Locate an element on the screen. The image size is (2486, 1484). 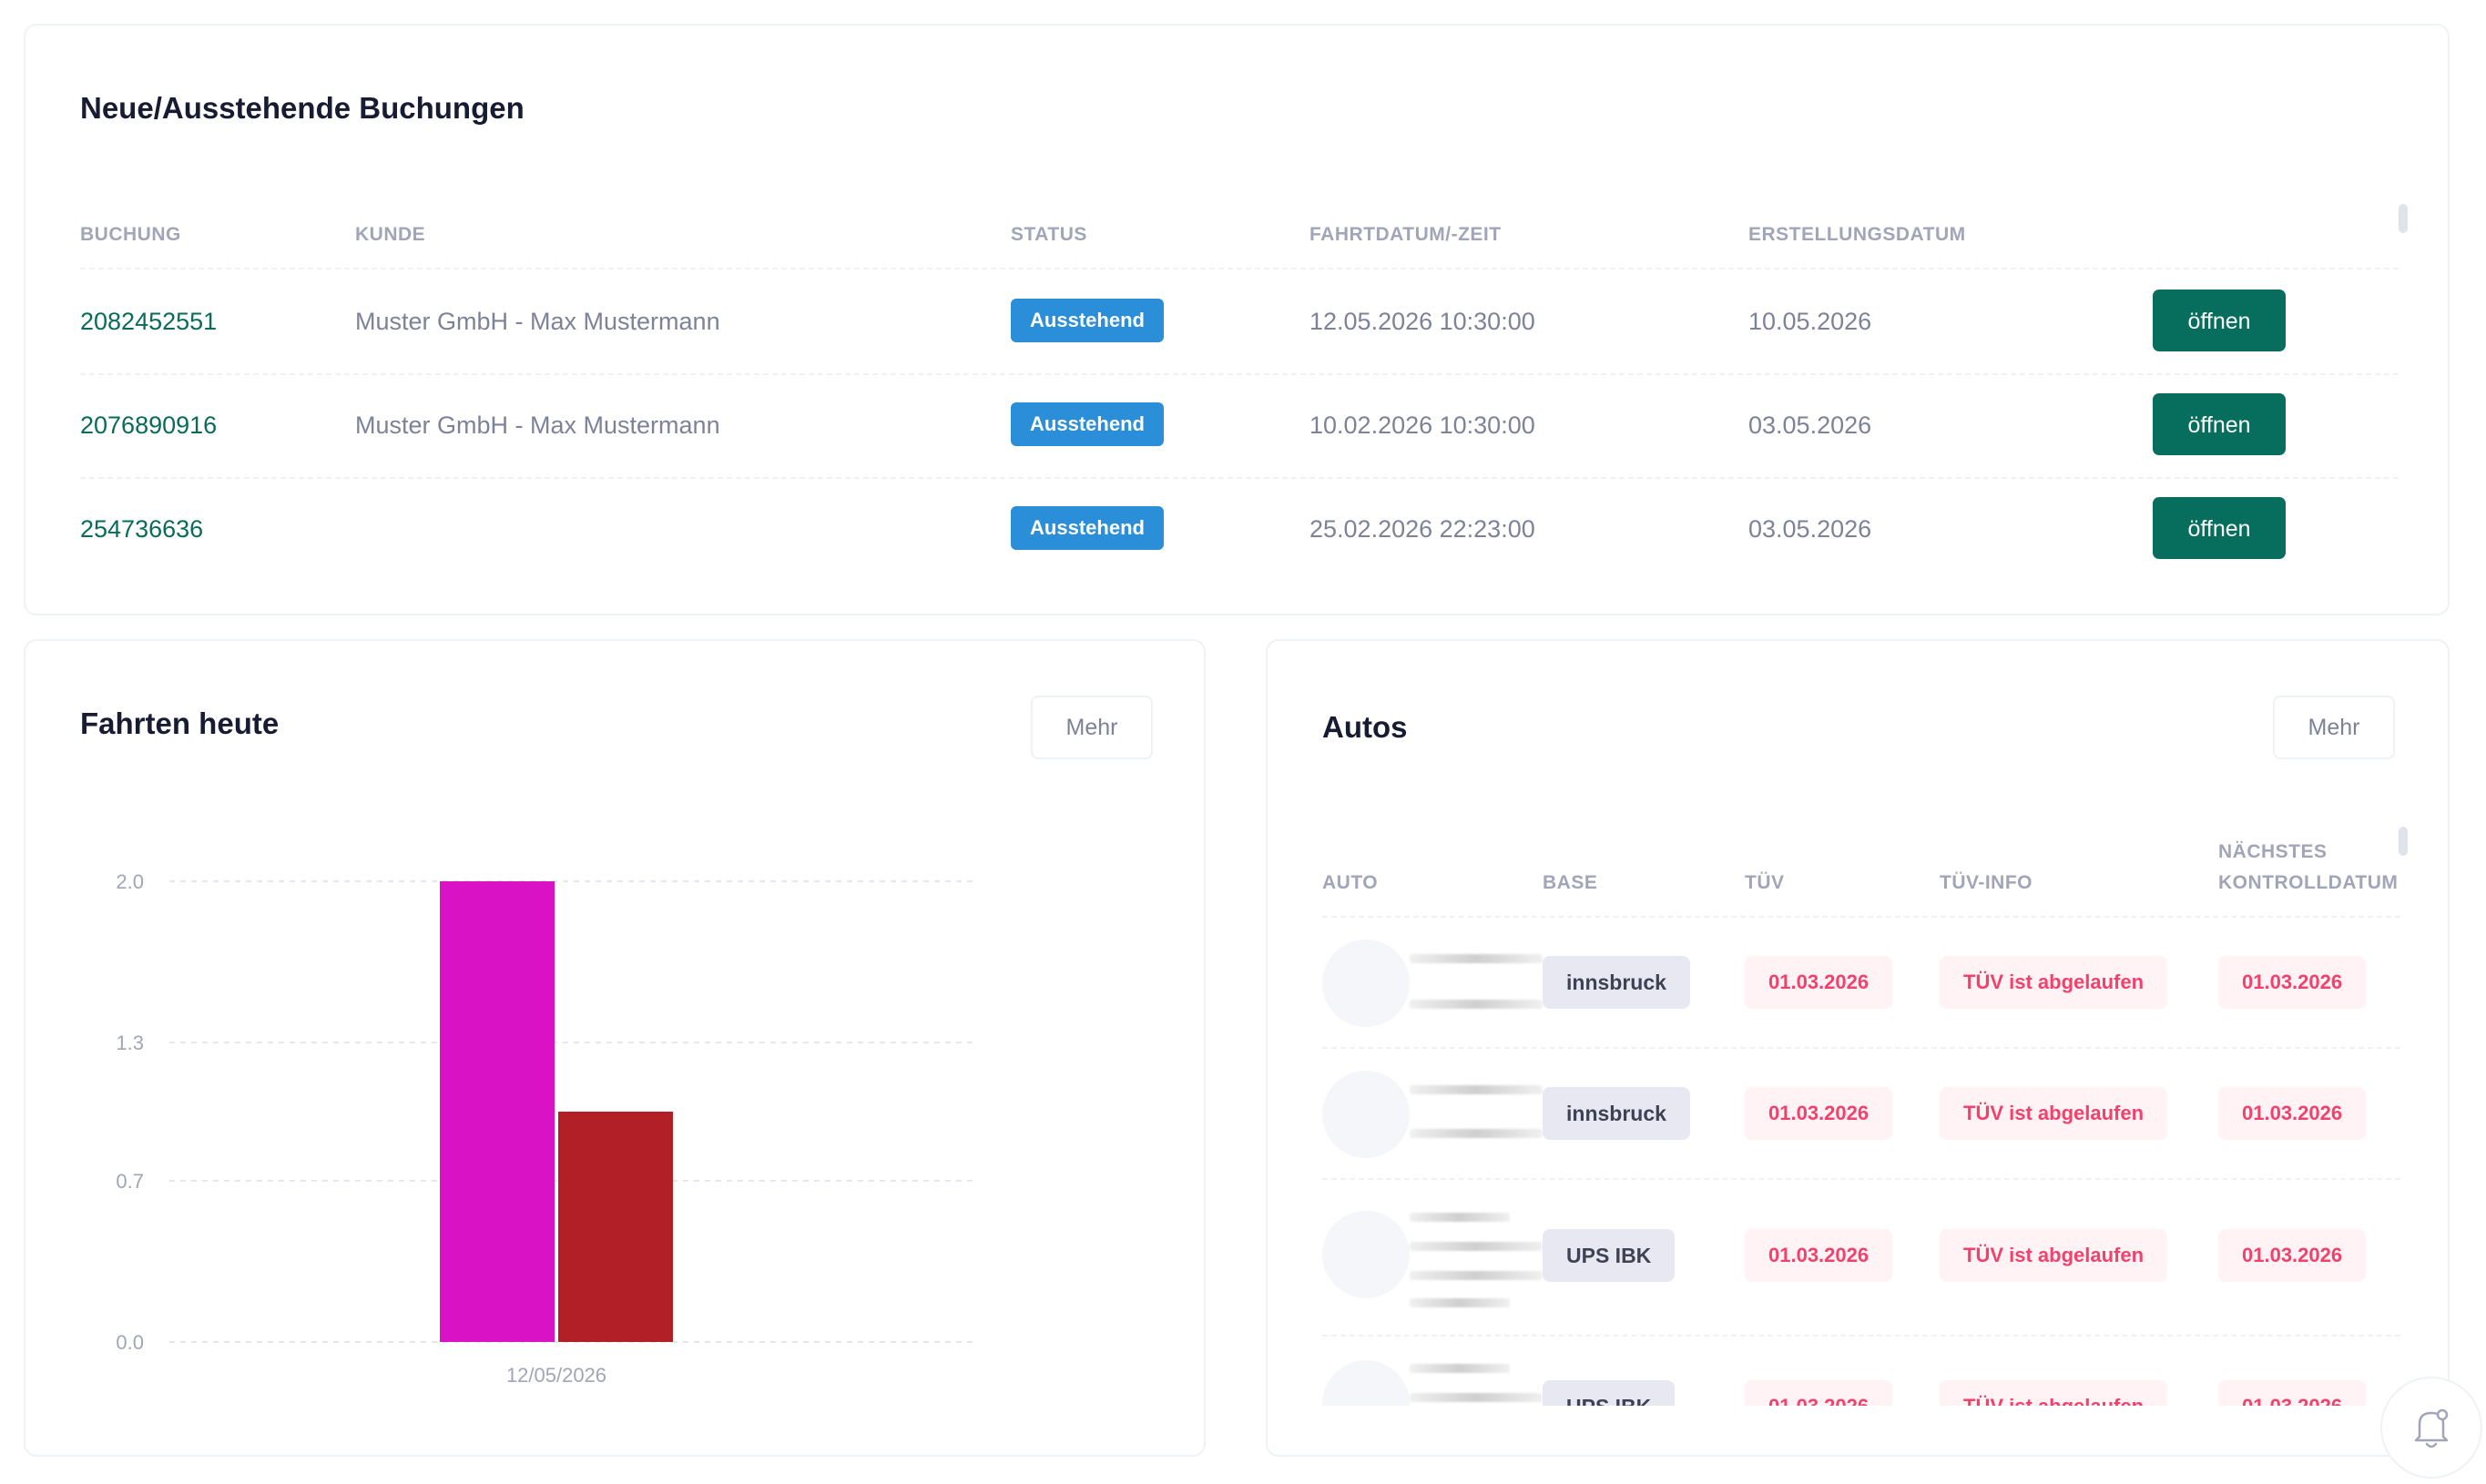
col-header-booking: BUCHUNG is located at coordinates (130, 234).